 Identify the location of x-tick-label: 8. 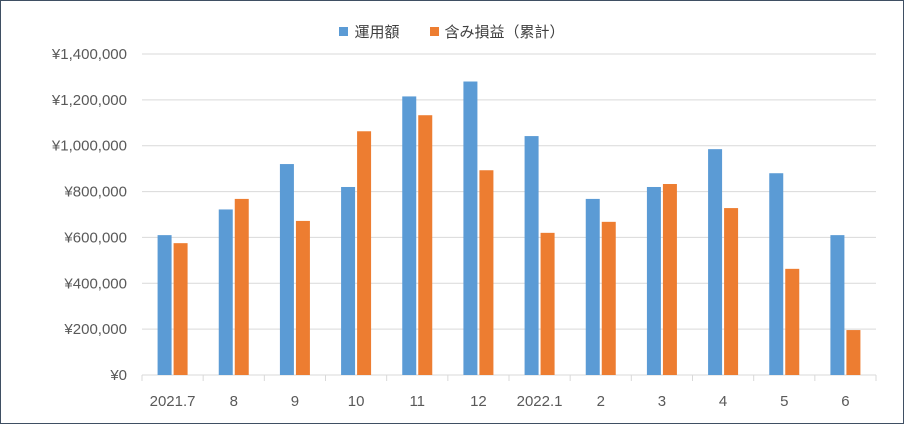
(234, 401).